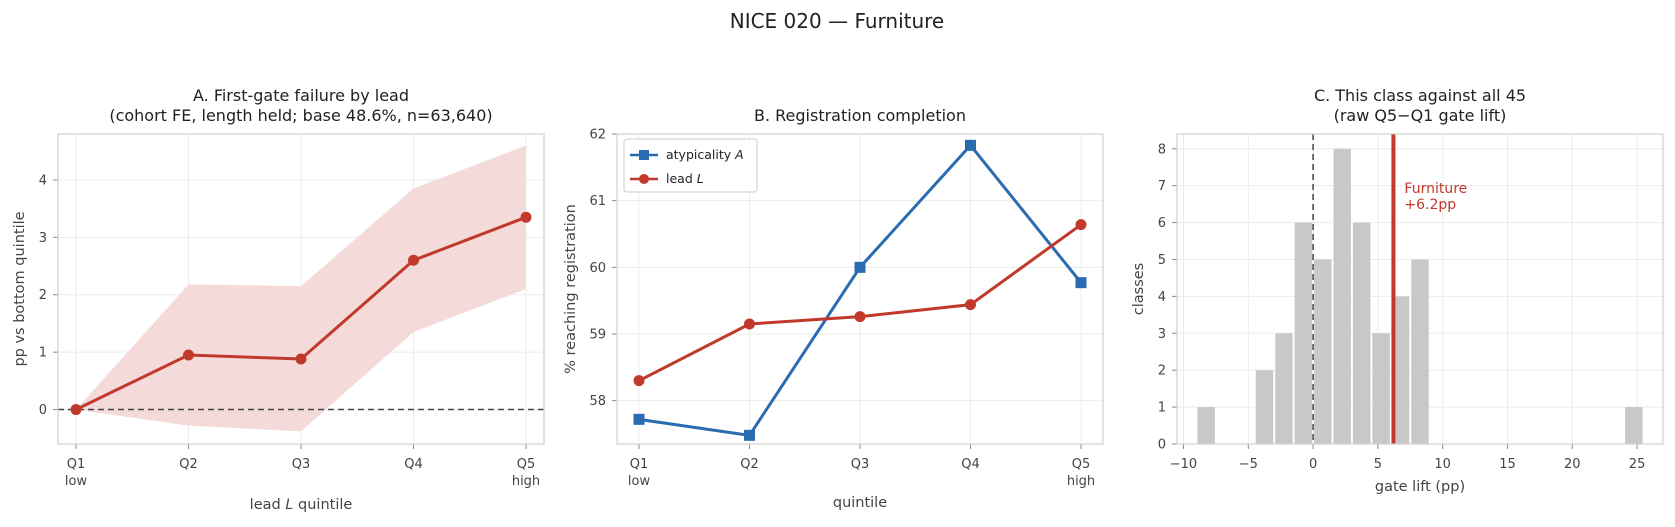  I want to click on x-tick-label: 25, so click(1637, 464).